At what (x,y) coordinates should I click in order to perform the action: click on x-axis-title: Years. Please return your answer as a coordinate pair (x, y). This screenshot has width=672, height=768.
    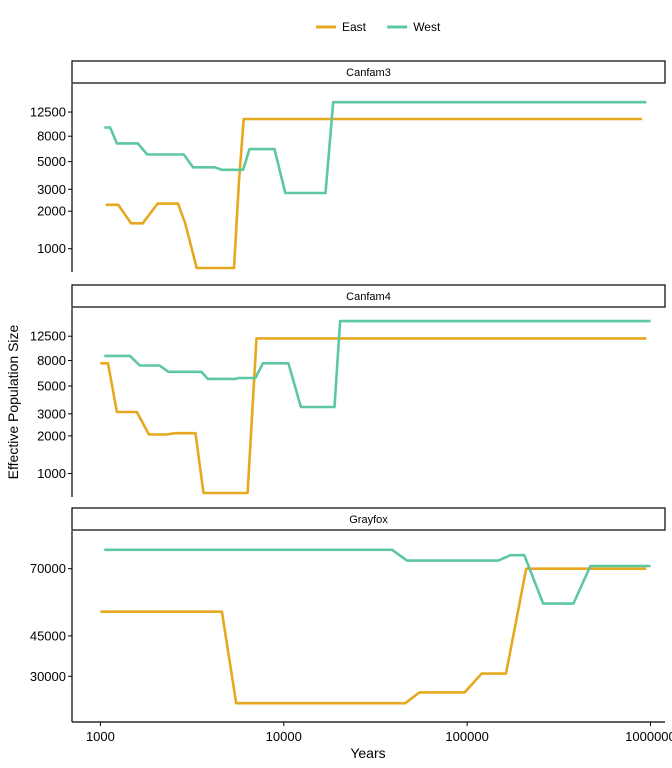
    Looking at the image, I should click on (367, 753).